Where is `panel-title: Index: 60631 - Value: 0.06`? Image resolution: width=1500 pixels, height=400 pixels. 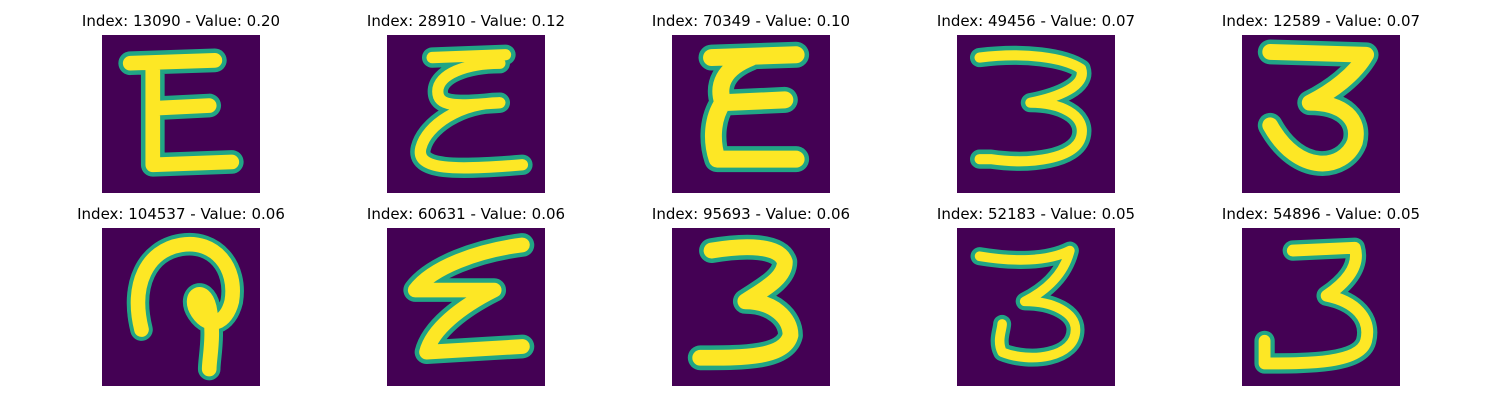
panel-title: Index: 60631 - Value: 0.06 is located at coordinates (466, 214).